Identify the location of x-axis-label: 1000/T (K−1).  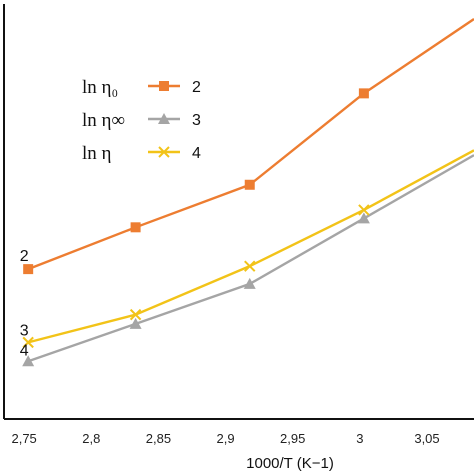
(290, 463).